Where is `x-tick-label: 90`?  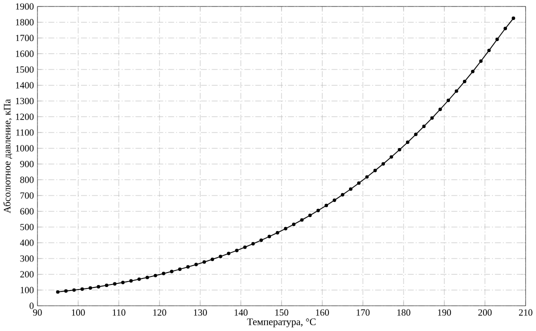
x-tick-label: 90 is located at coordinates (37, 313).